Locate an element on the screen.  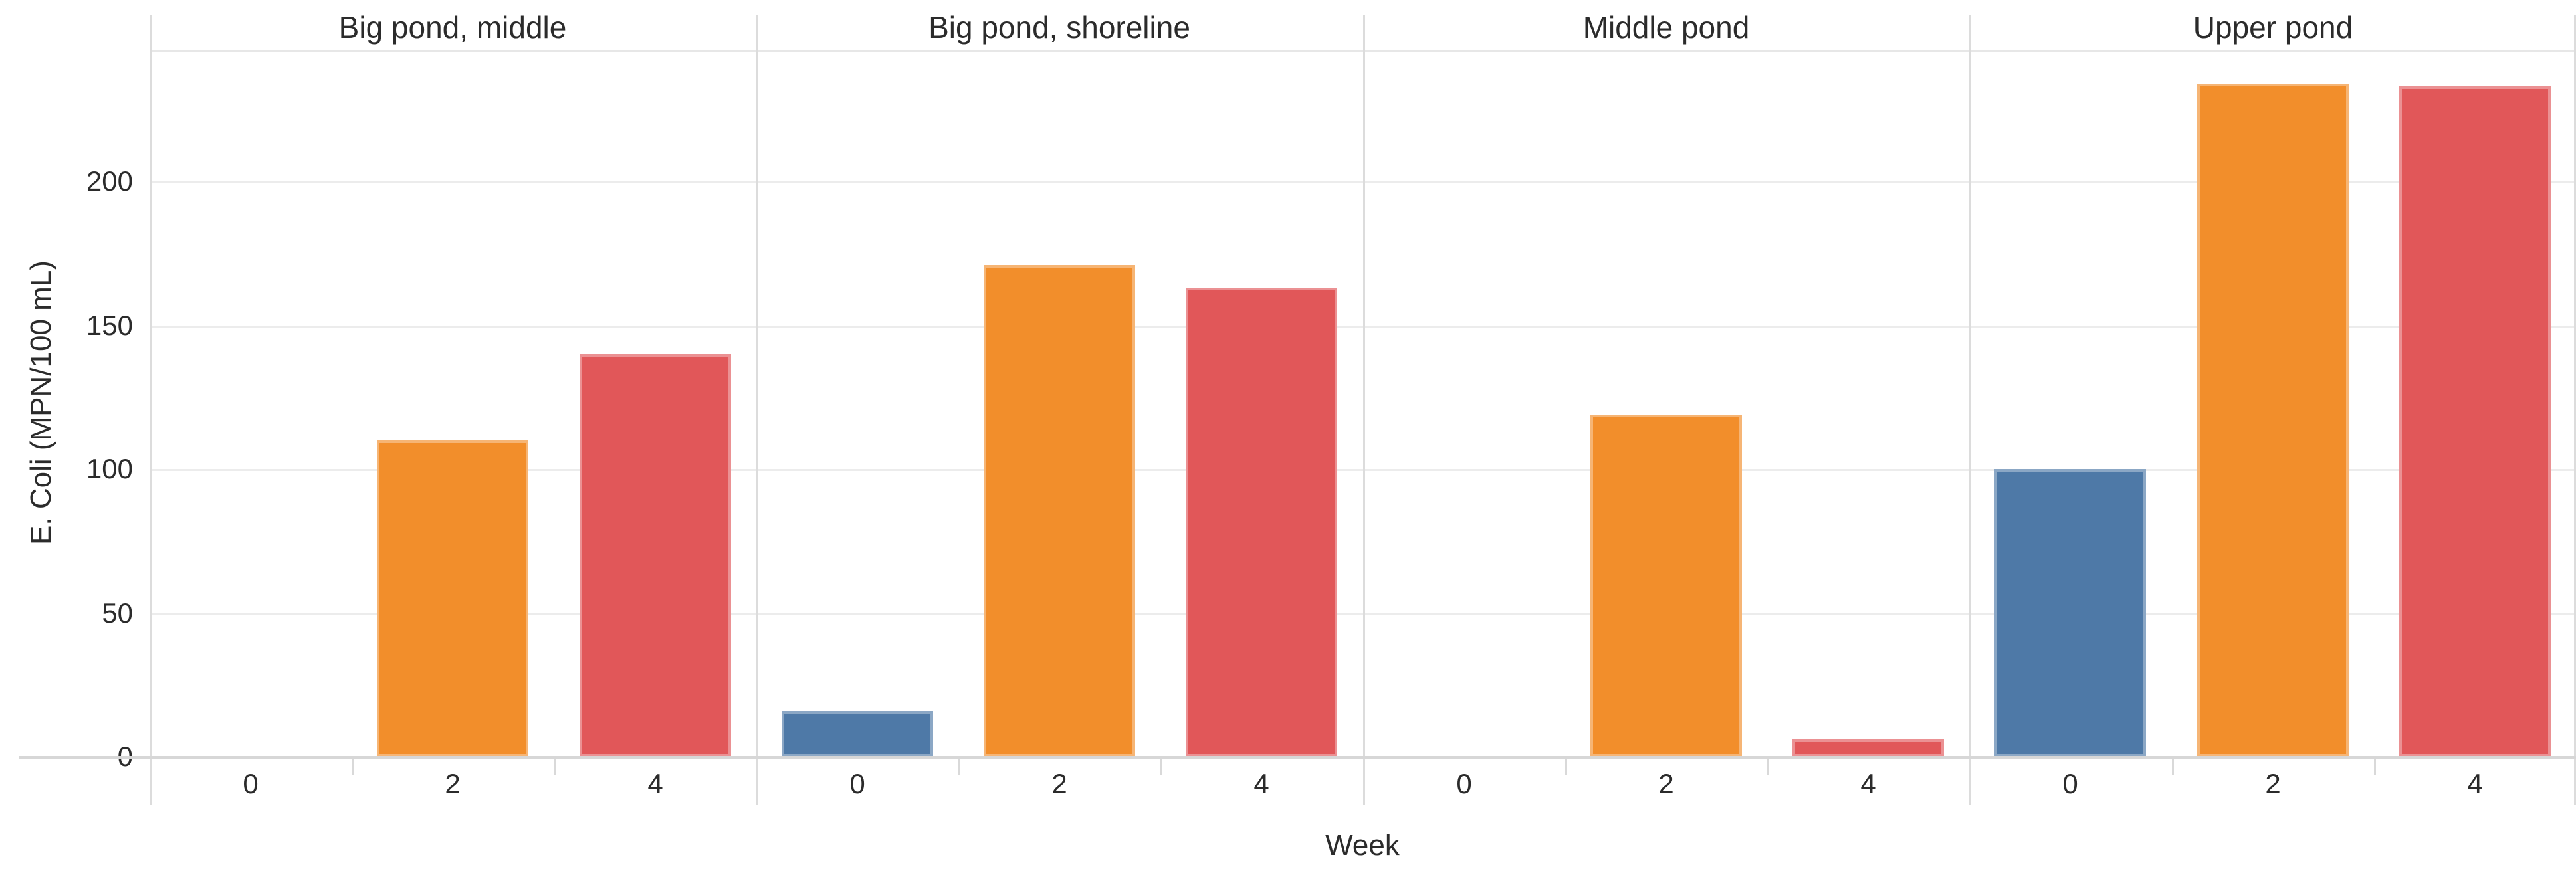
panel-title: Upper pond is located at coordinates (2273, 27).